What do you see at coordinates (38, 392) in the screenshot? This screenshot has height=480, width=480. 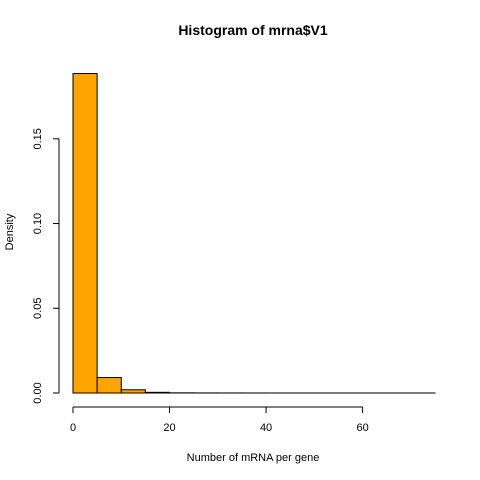 I see `y-tick-label: 0.00` at bounding box center [38, 392].